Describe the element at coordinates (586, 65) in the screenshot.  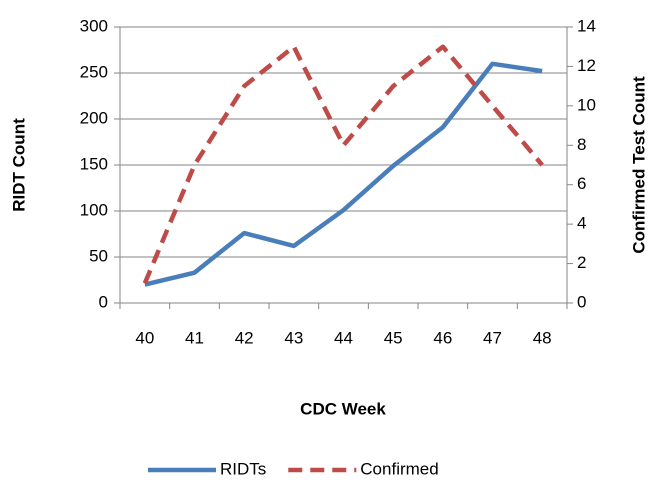
I see `y2-tick-label: 12` at that location.